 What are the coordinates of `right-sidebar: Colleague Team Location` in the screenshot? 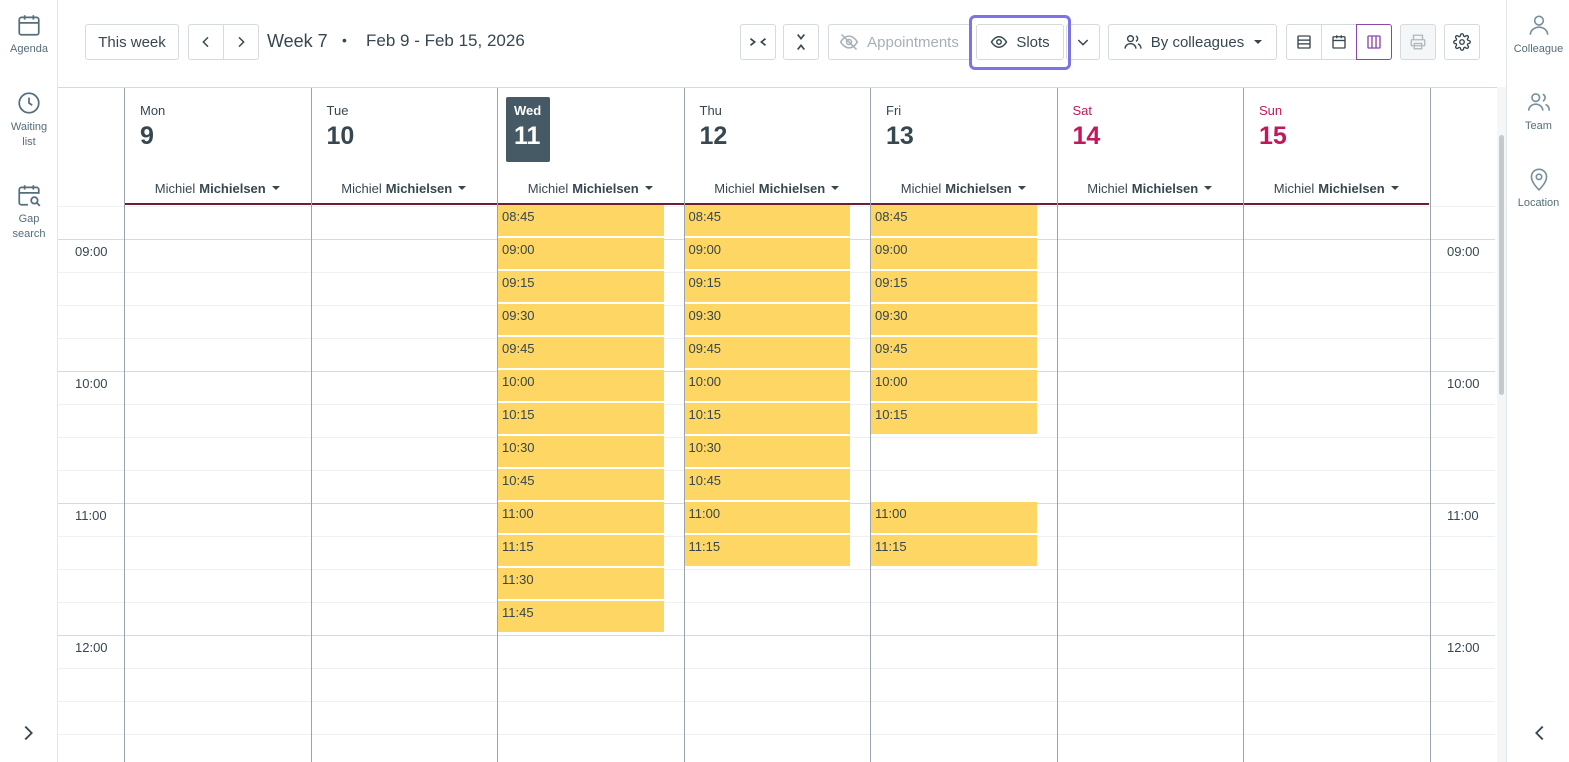 It's located at (1537, 381).